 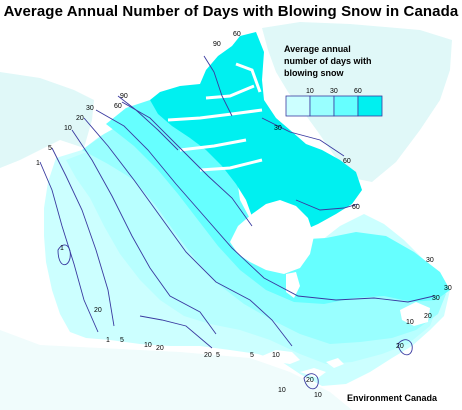 What do you see at coordinates (415, 314) in the screenshot?
I see `gulf-st-lawrence` at bounding box center [415, 314].